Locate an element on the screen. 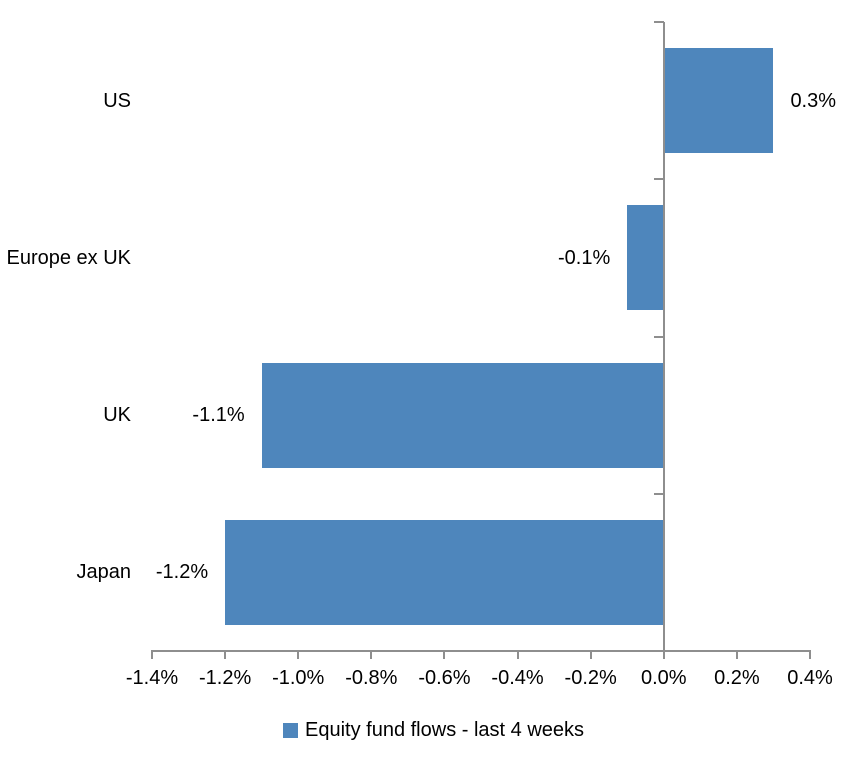  x-axis-tick-label-8: 0.2% is located at coordinates (737, 678).